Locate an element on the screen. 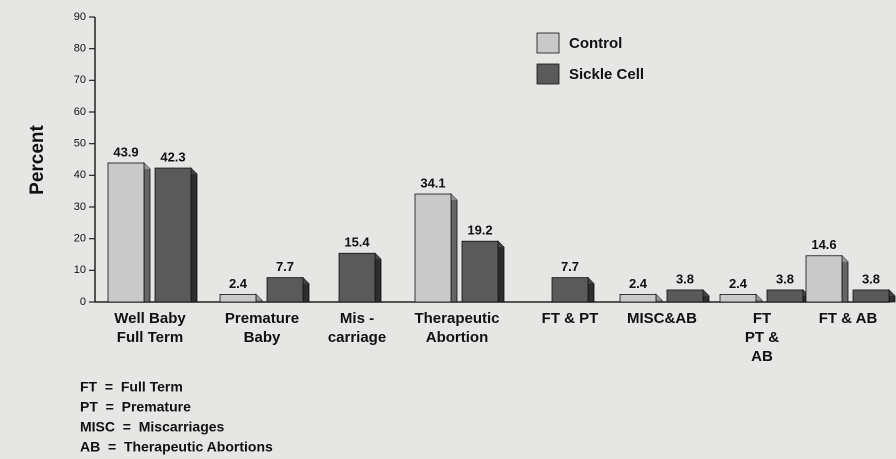 This screenshot has height=459, width=896. value-label: 43.9 is located at coordinates (125, 151).